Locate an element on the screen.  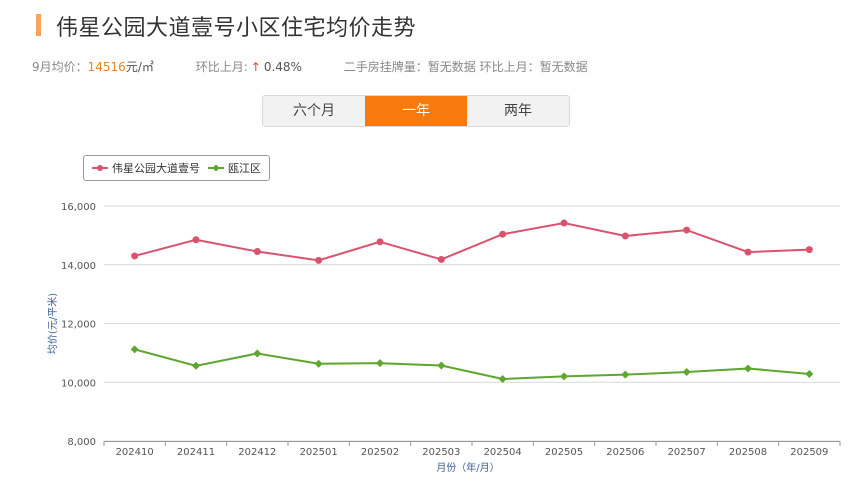
legend-item-district: 瓯江区 is located at coordinates (234, 168).